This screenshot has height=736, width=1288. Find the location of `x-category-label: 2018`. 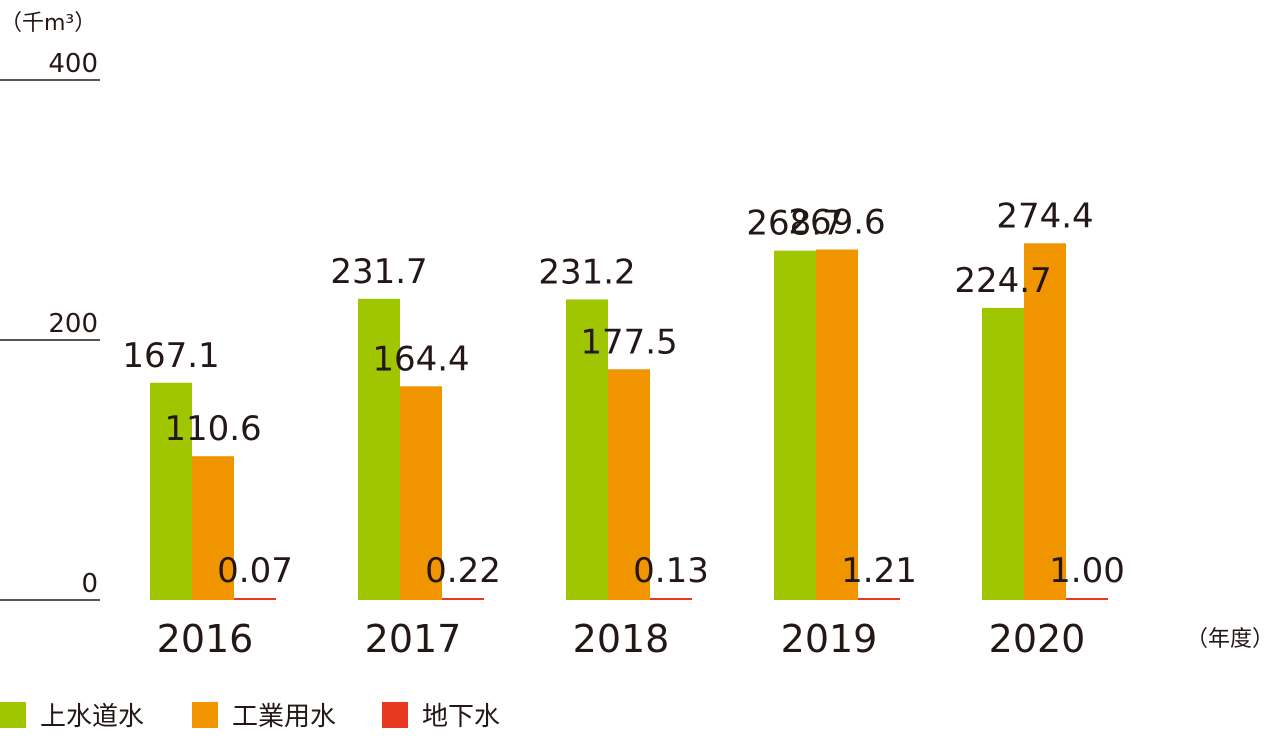

x-category-label: 2018 is located at coordinates (621, 639).